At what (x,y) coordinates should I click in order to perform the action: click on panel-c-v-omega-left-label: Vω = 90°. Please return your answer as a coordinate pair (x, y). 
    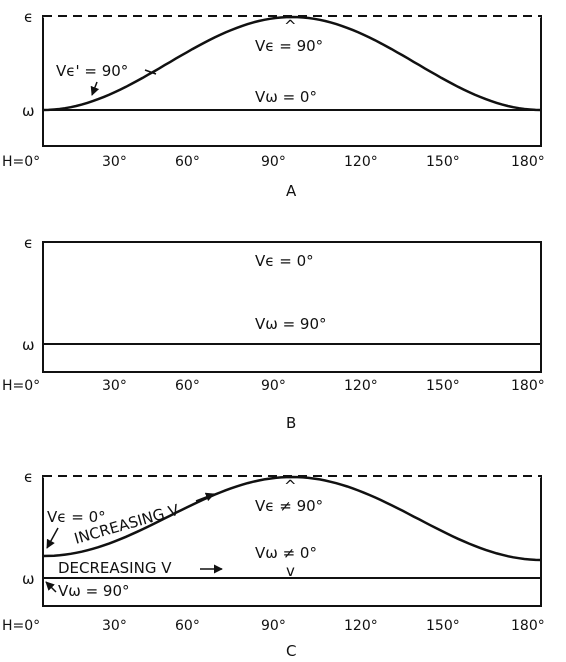
    Looking at the image, I should click on (94, 591).